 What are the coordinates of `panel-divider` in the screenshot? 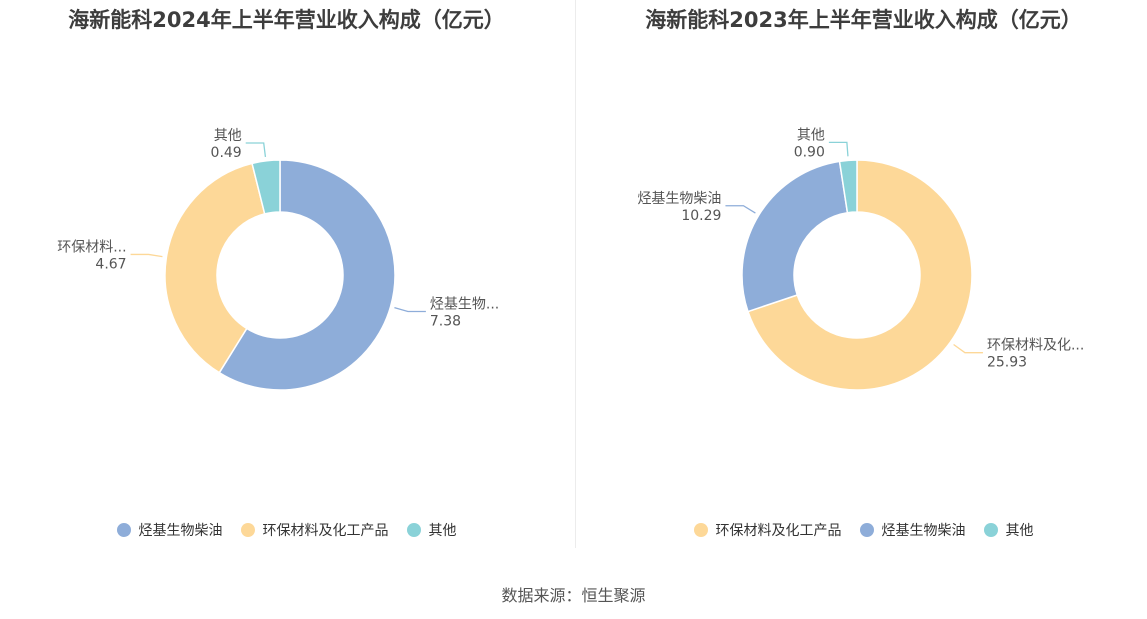 It's located at (575, 274).